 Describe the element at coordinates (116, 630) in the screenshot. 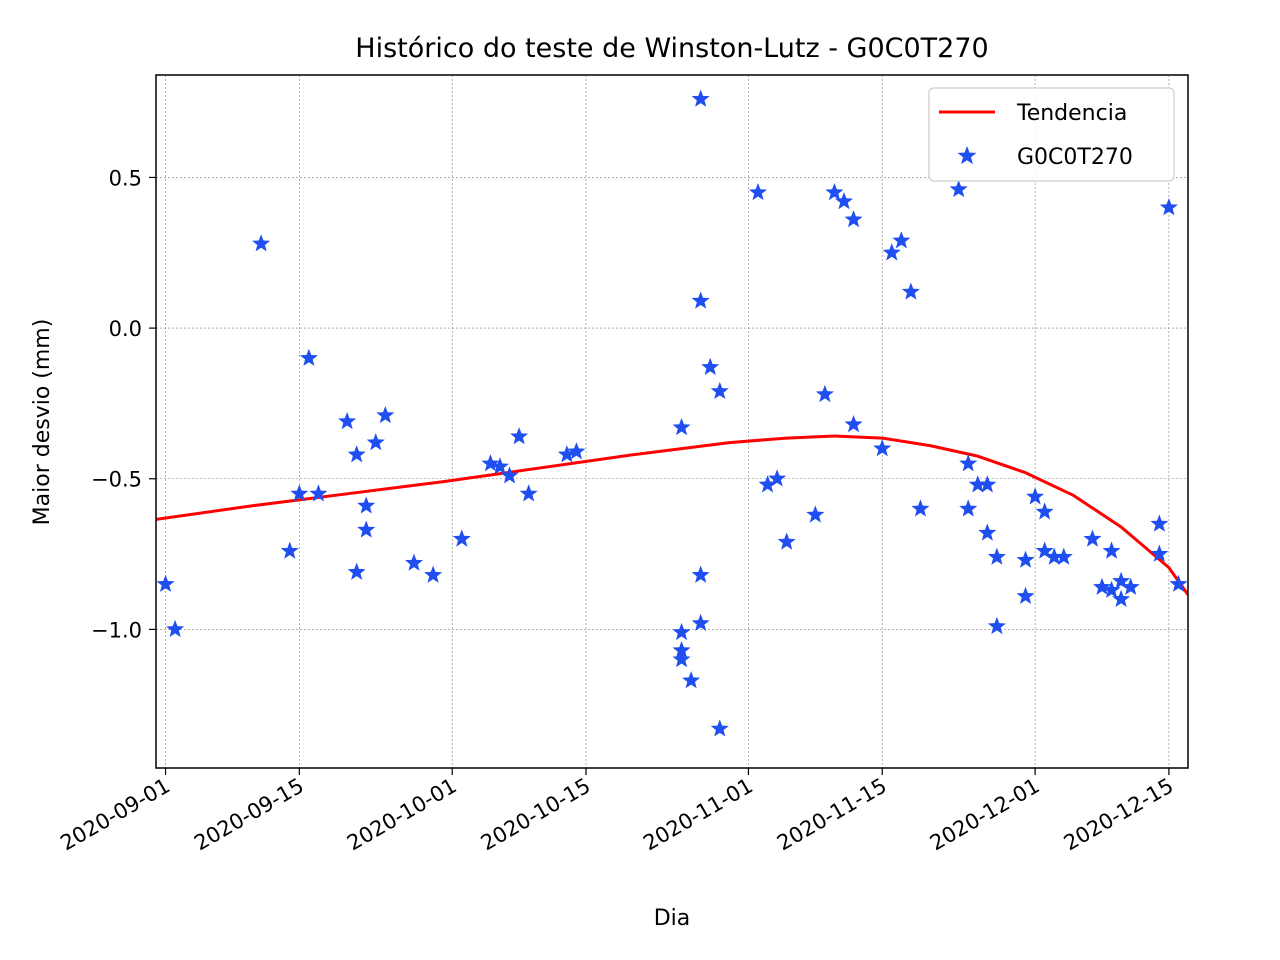

I see `y-tick-label: −1.0` at that location.